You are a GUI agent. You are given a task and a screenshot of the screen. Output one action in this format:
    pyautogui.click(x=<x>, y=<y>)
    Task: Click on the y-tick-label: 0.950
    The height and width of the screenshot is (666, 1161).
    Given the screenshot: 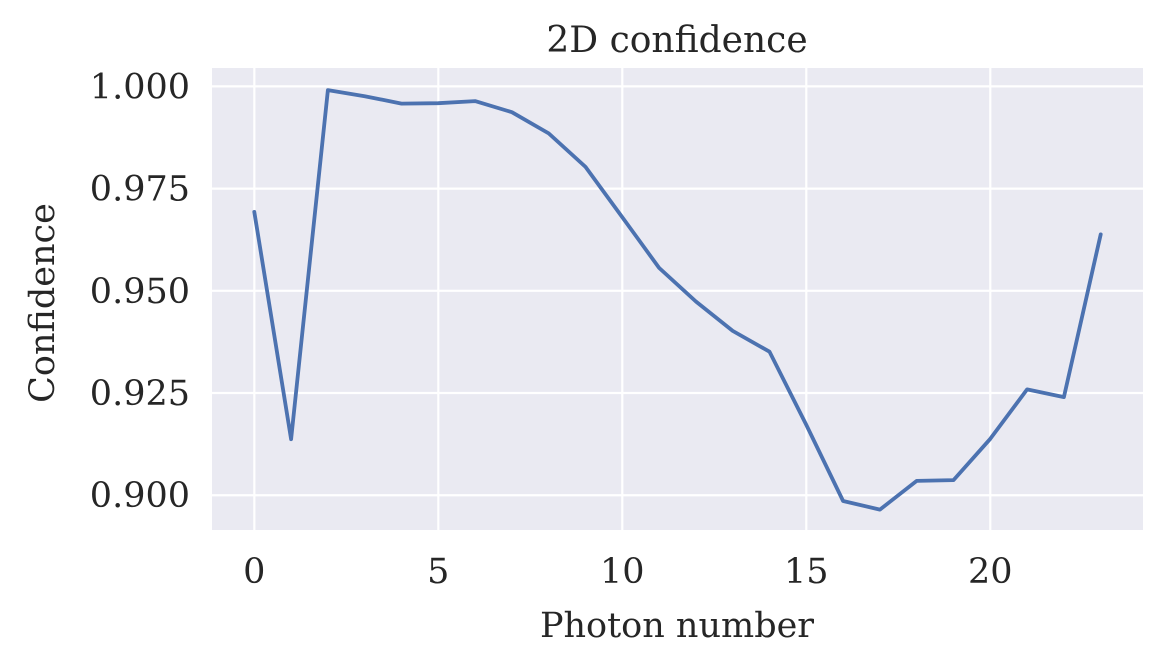 What is the action you would take?
    pyautogui.click(x=140, y=292)
    